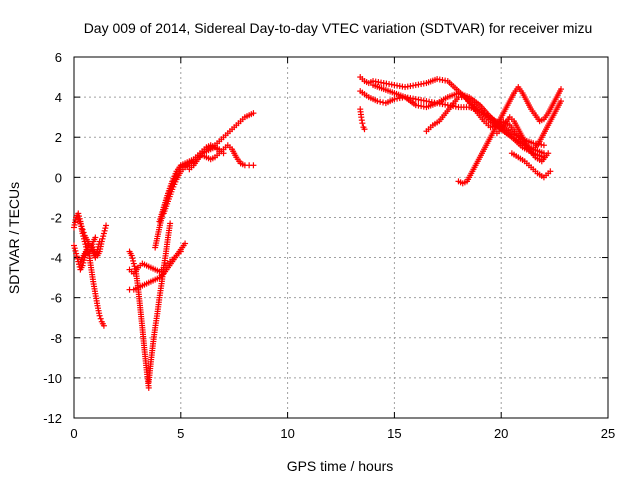 The image size is (640, 480). Describe the element at coordinates (52, 418) in the screenshot. I see `y-tick-label: -12` at that location.